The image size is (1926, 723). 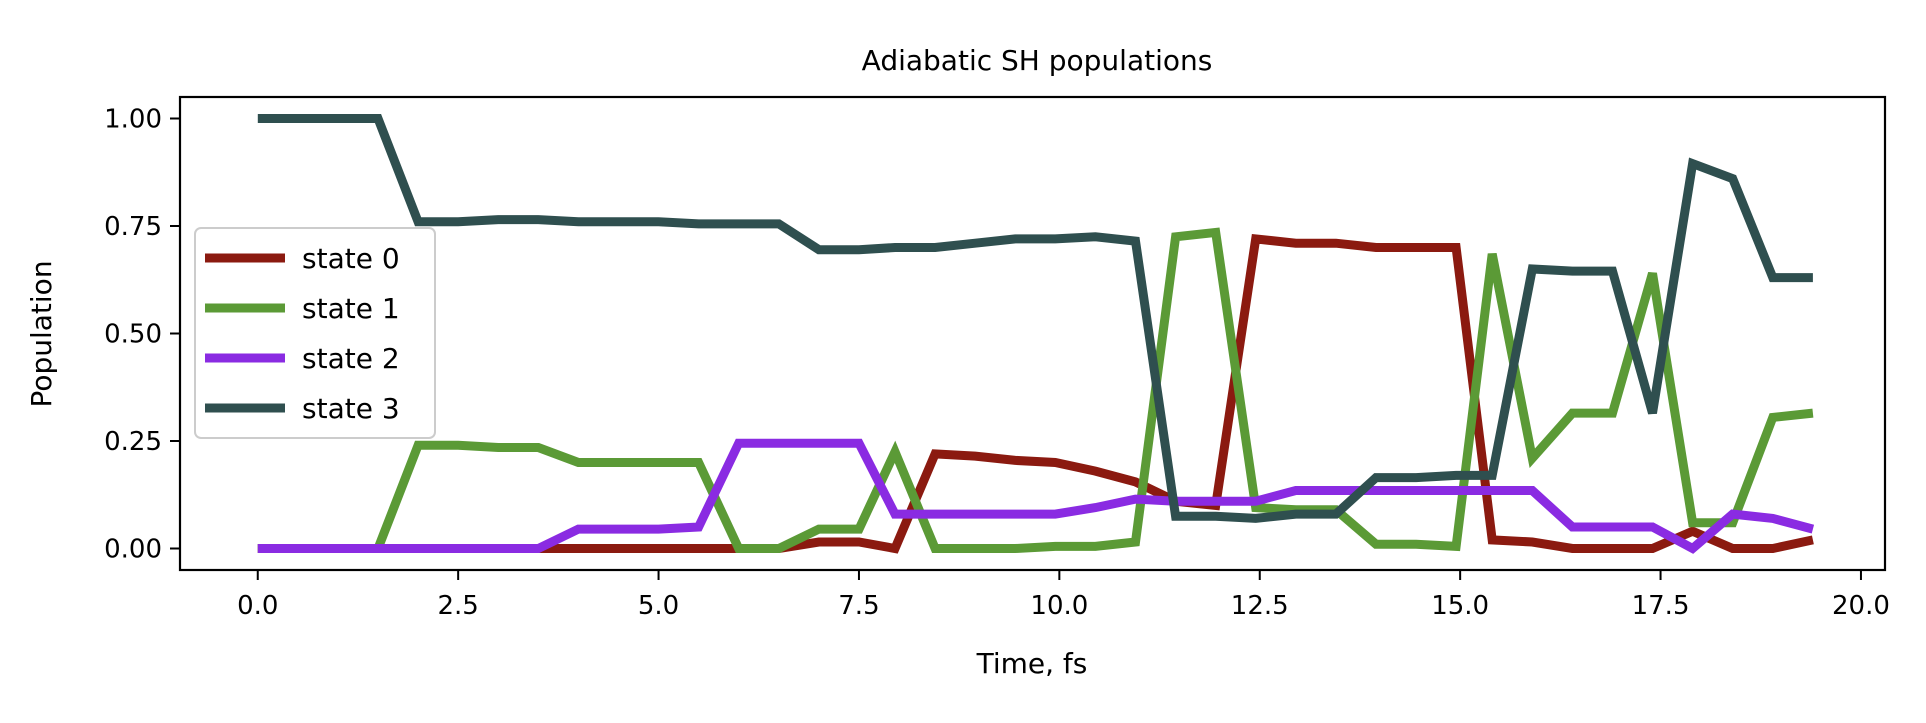 What do you see at coordinates (658, 606) in the screenshot?
I see `x-tick-label: 5.0` at bounding box center [658, 606].